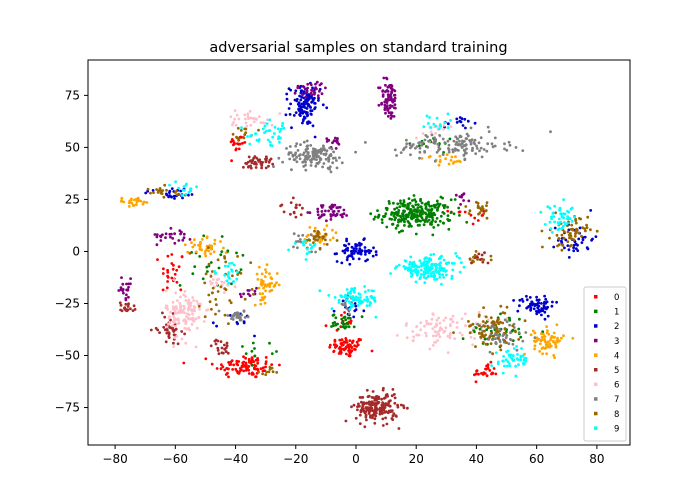 The width and height of the screenshot is (700, 500). I want to click on legend-label: 8, so click(616, 415).